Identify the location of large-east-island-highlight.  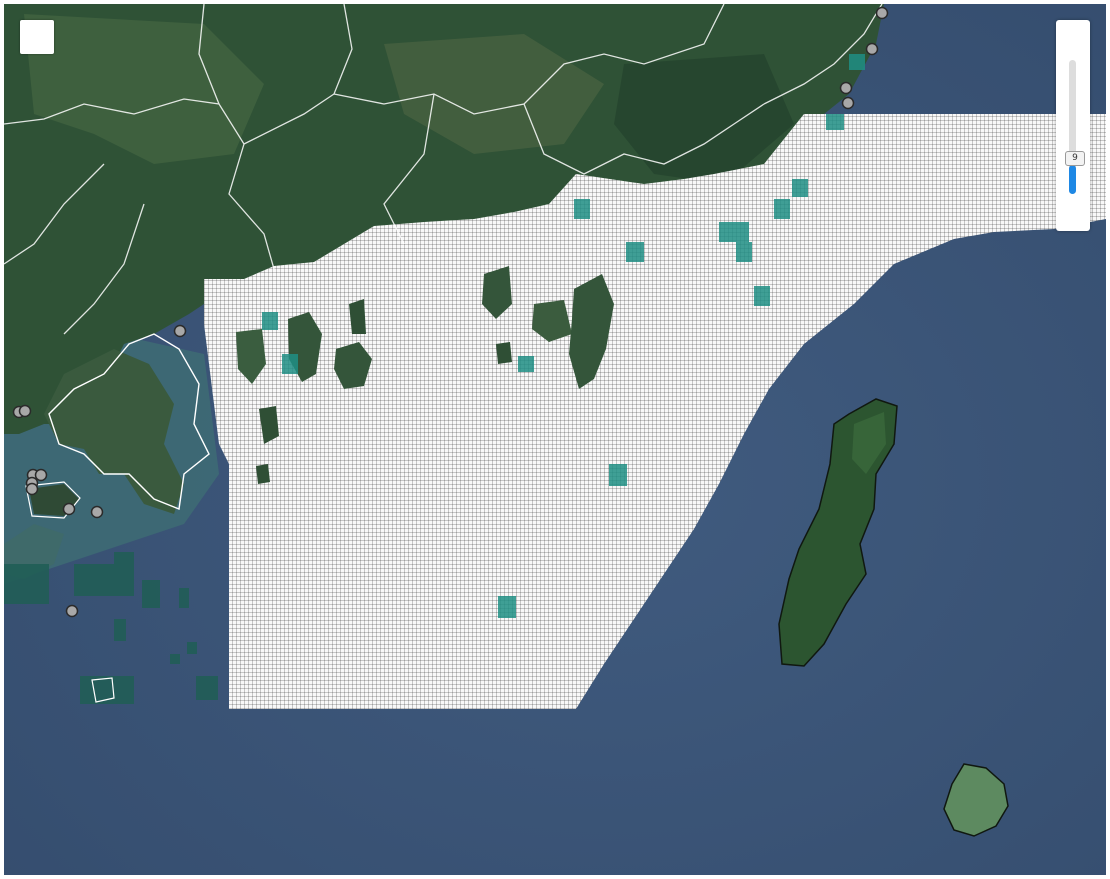
(869, 443).